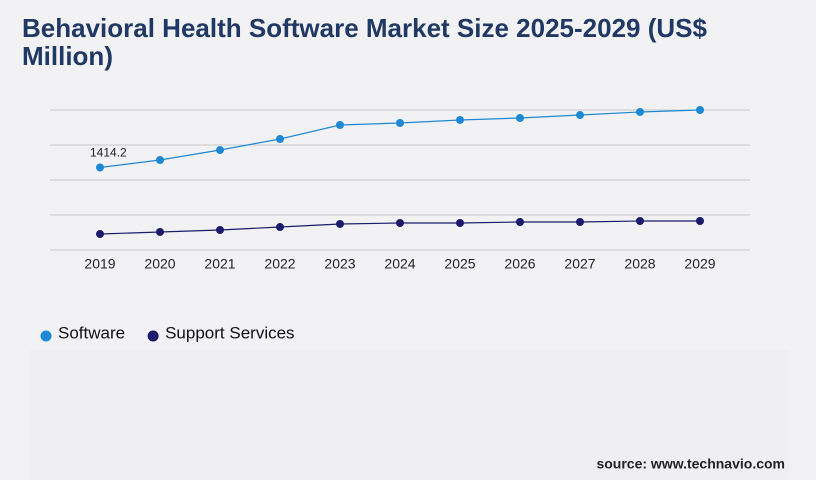 This screenshot has height=480, width=816. I want to click on legend-label: Software, so click(91, 332).